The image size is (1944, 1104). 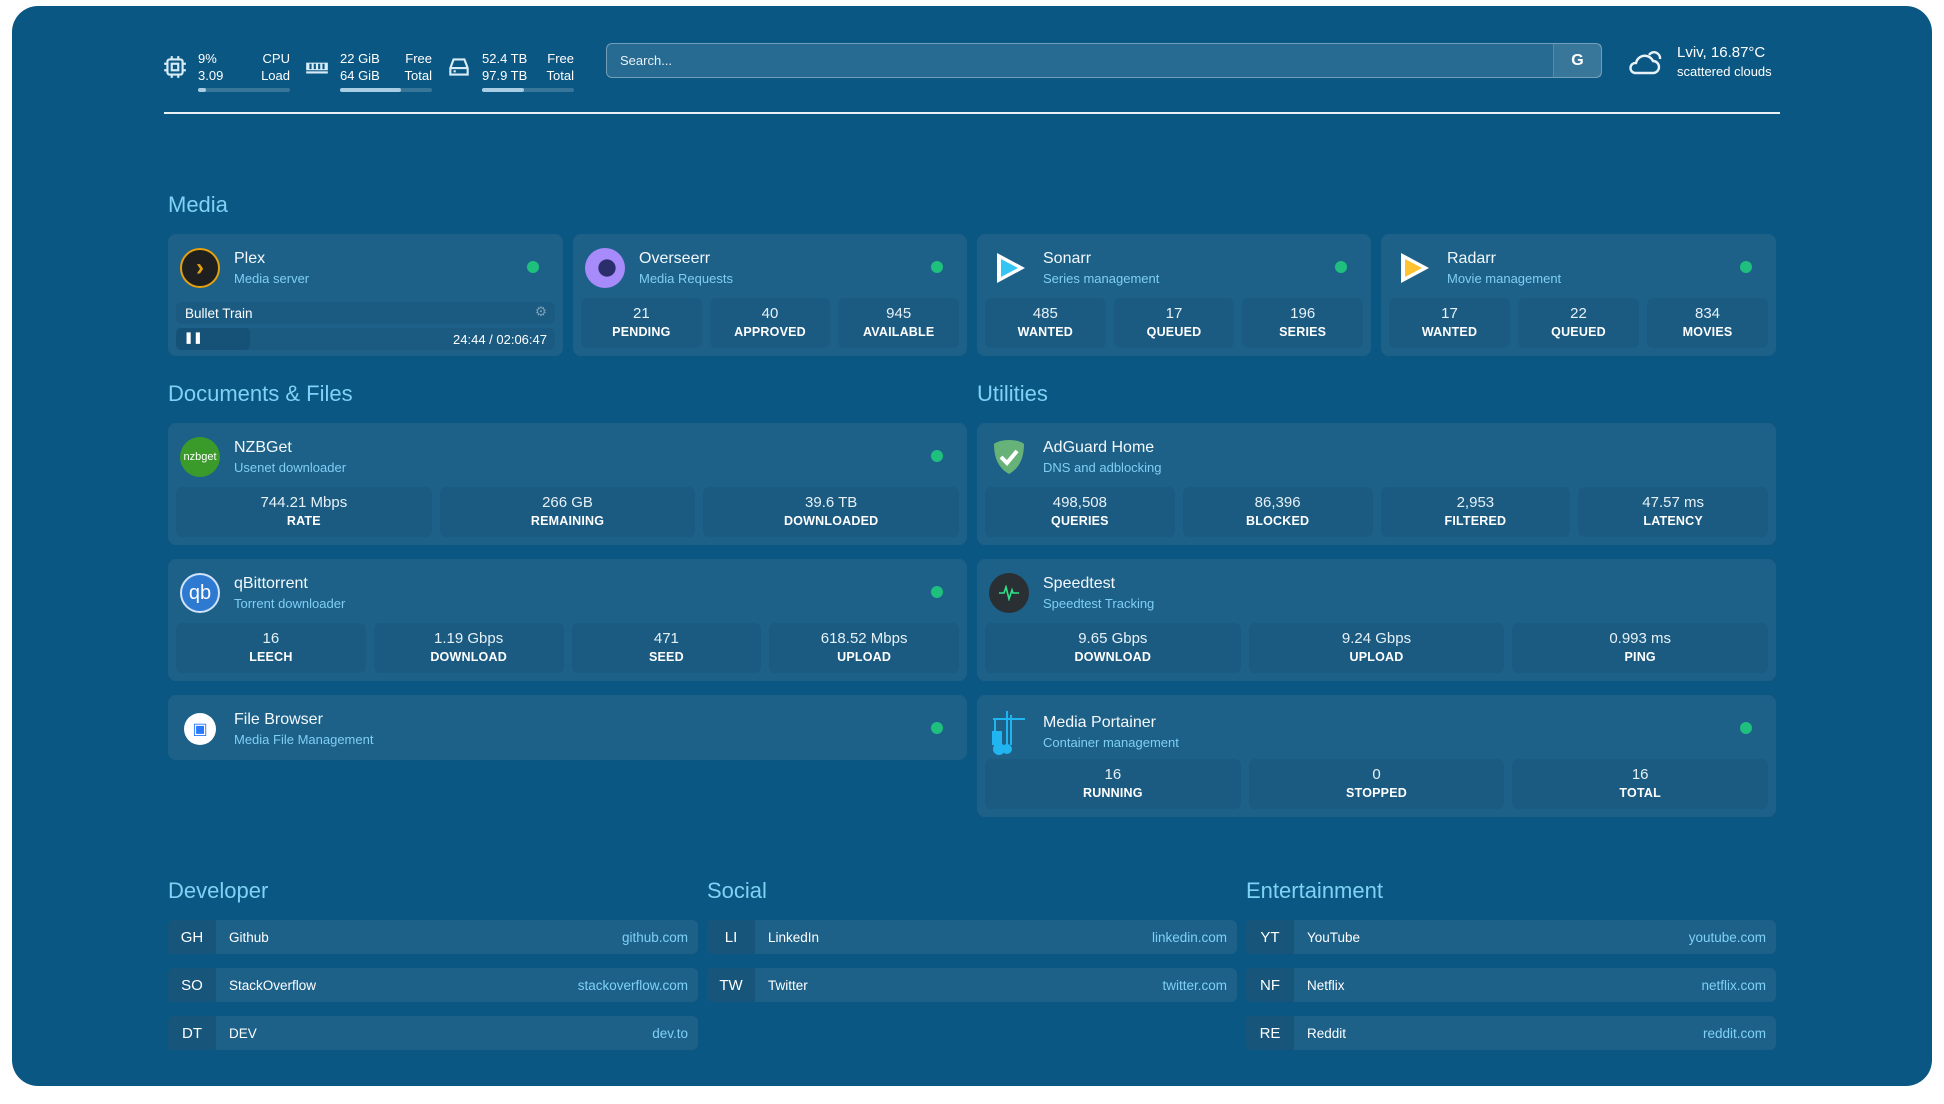 What do you see at coordinates (1112, 793) in the screenshot?
I see `stat-label: RUNNING` at bounding box center [1112, 793].